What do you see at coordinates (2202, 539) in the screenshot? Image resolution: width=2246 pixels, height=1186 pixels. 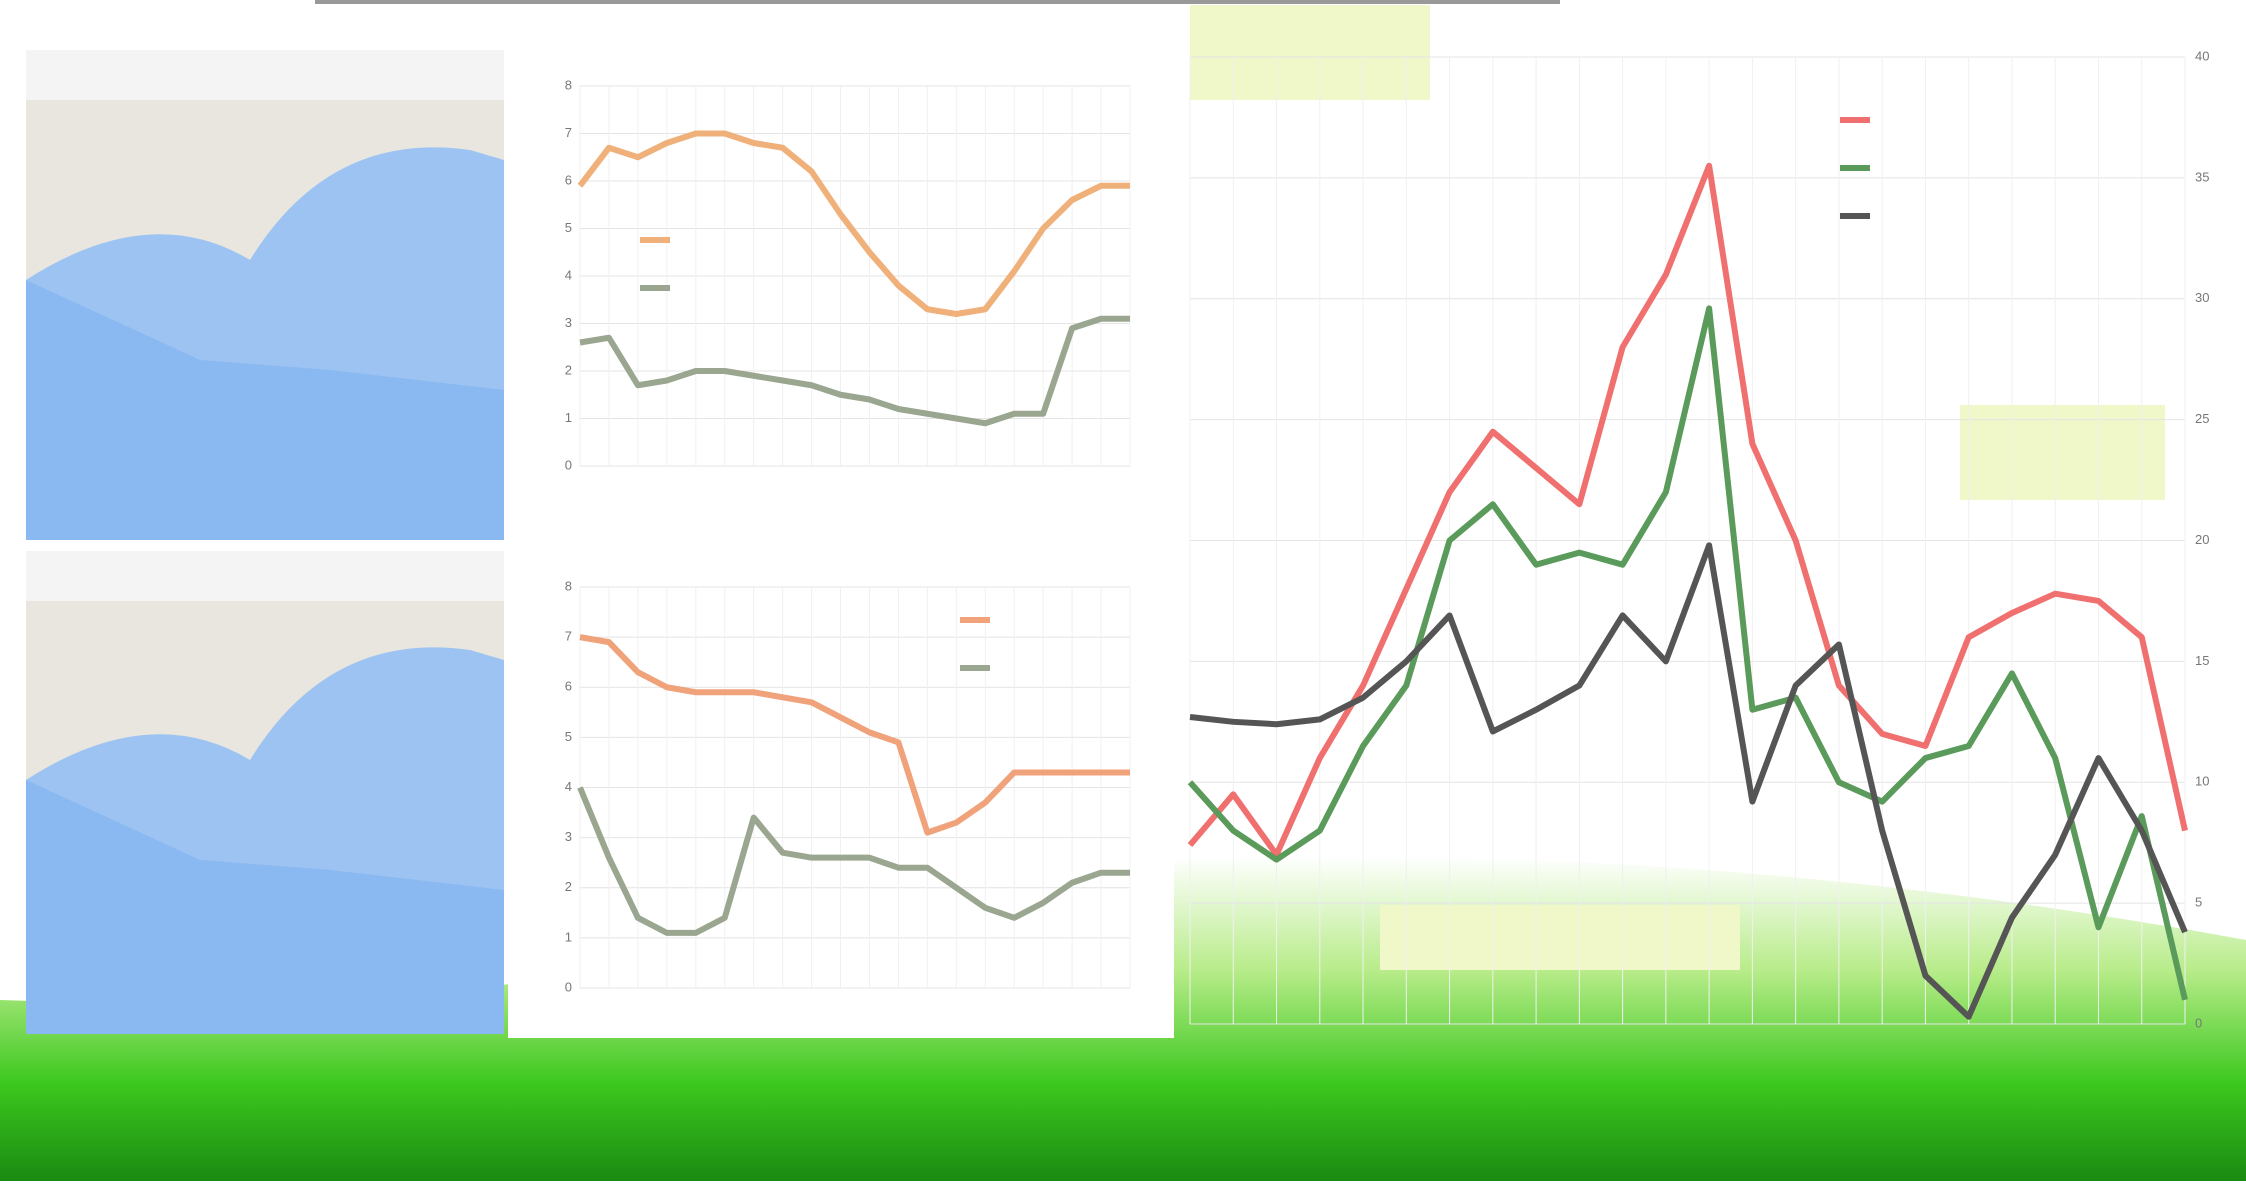 I see `y-tick-label: 20` at bounding box center [2202, 539].